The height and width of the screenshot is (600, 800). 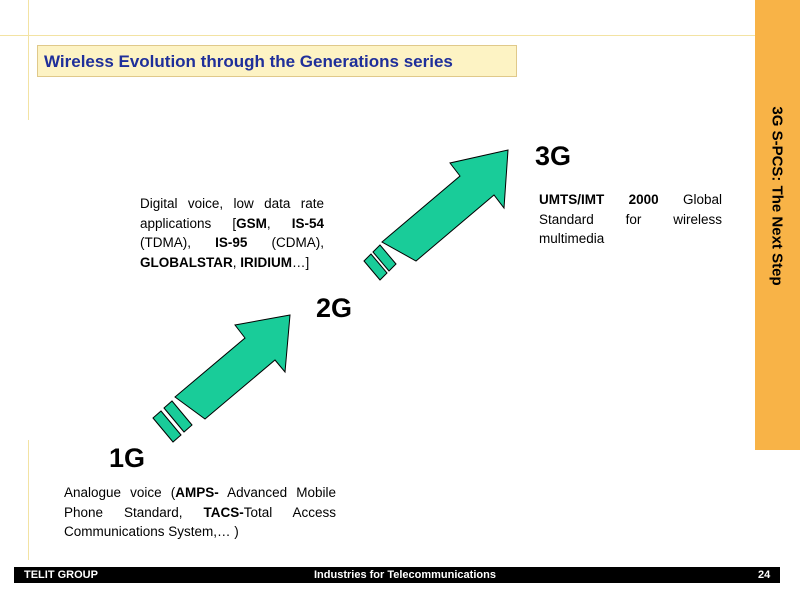 I want to click on bold-term: IRIDIUM, so click(x=266, y=262).